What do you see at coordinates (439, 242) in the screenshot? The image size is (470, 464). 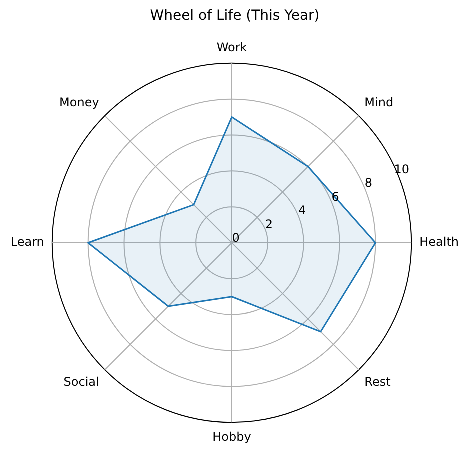 I see `spoke-label: Health` at bounding box center [439, 242].